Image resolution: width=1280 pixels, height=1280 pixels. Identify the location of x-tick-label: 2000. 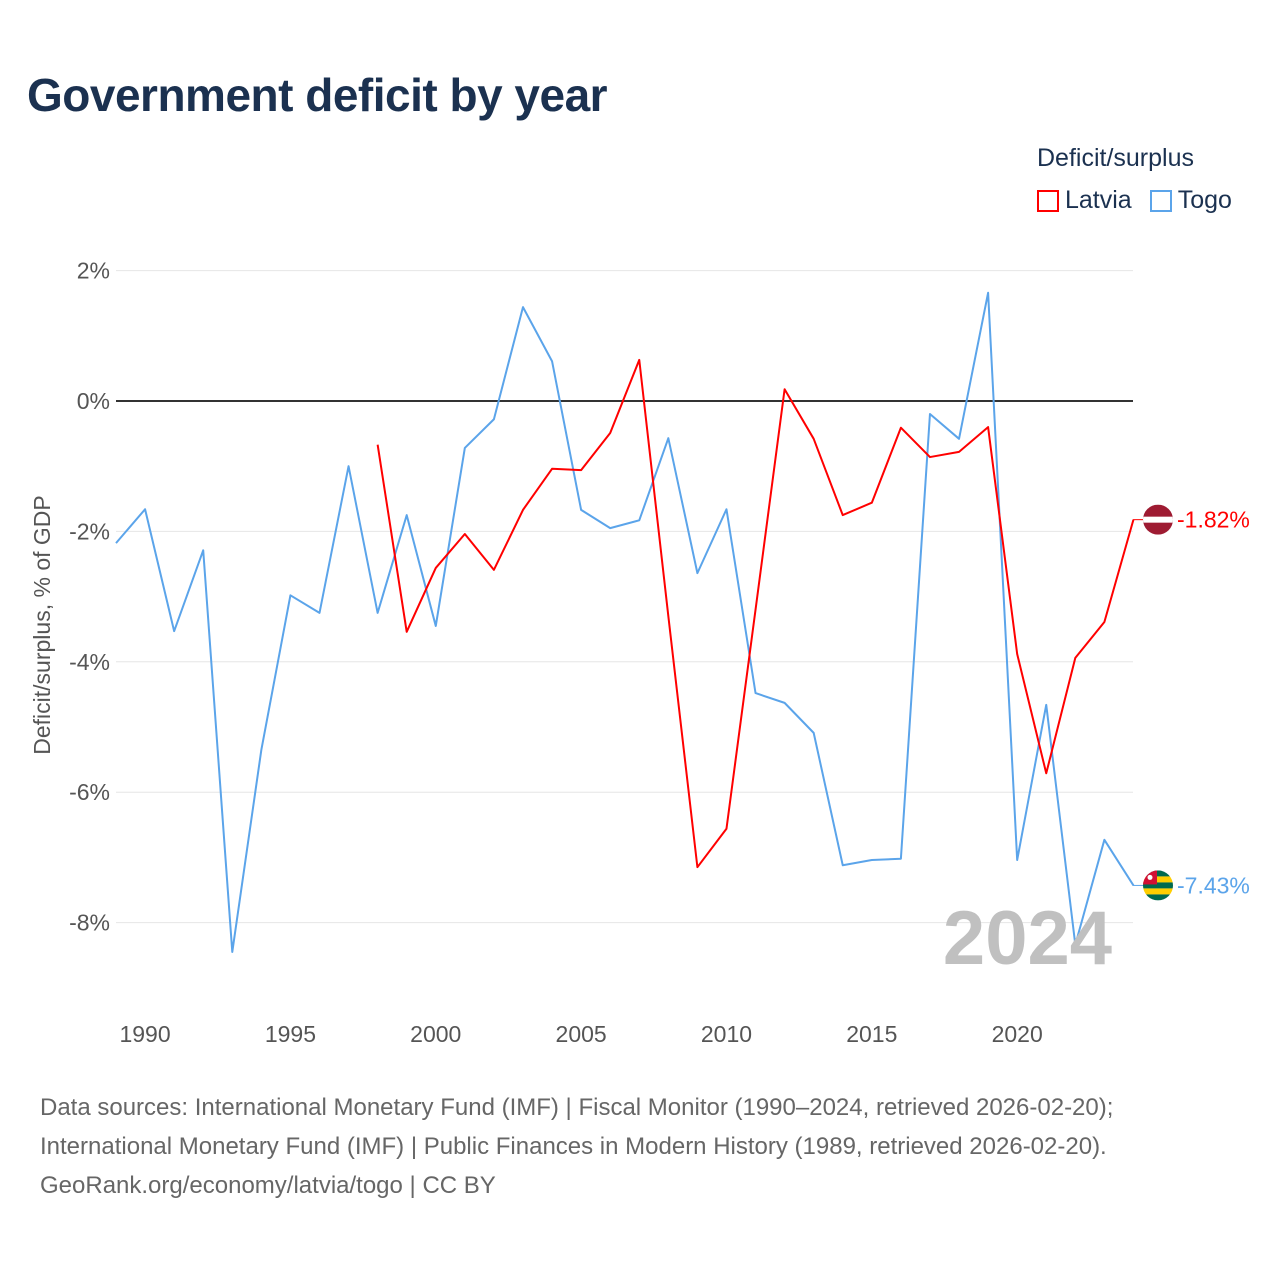
(435, 1034).